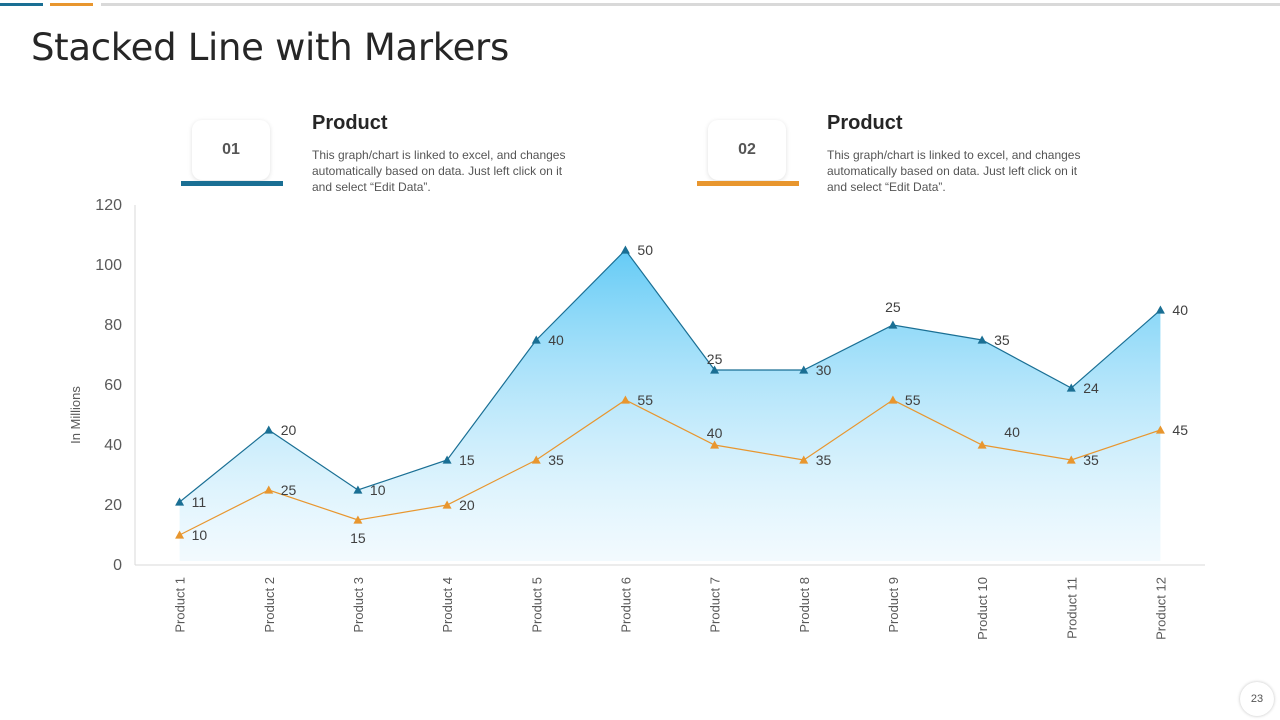 The width and height of the screenshot is (1280, 720). What do you see at coordinates (200, 535) in the screenshot?
I see `series-2-data-label: 10` at bounding box center [200, 535].